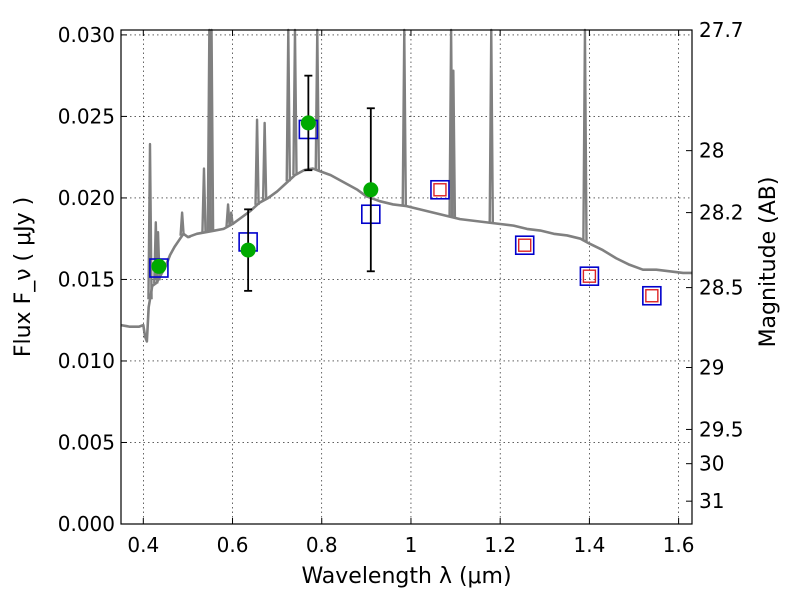  I want to click on y2-tick-label: 31, so click(711, 501).